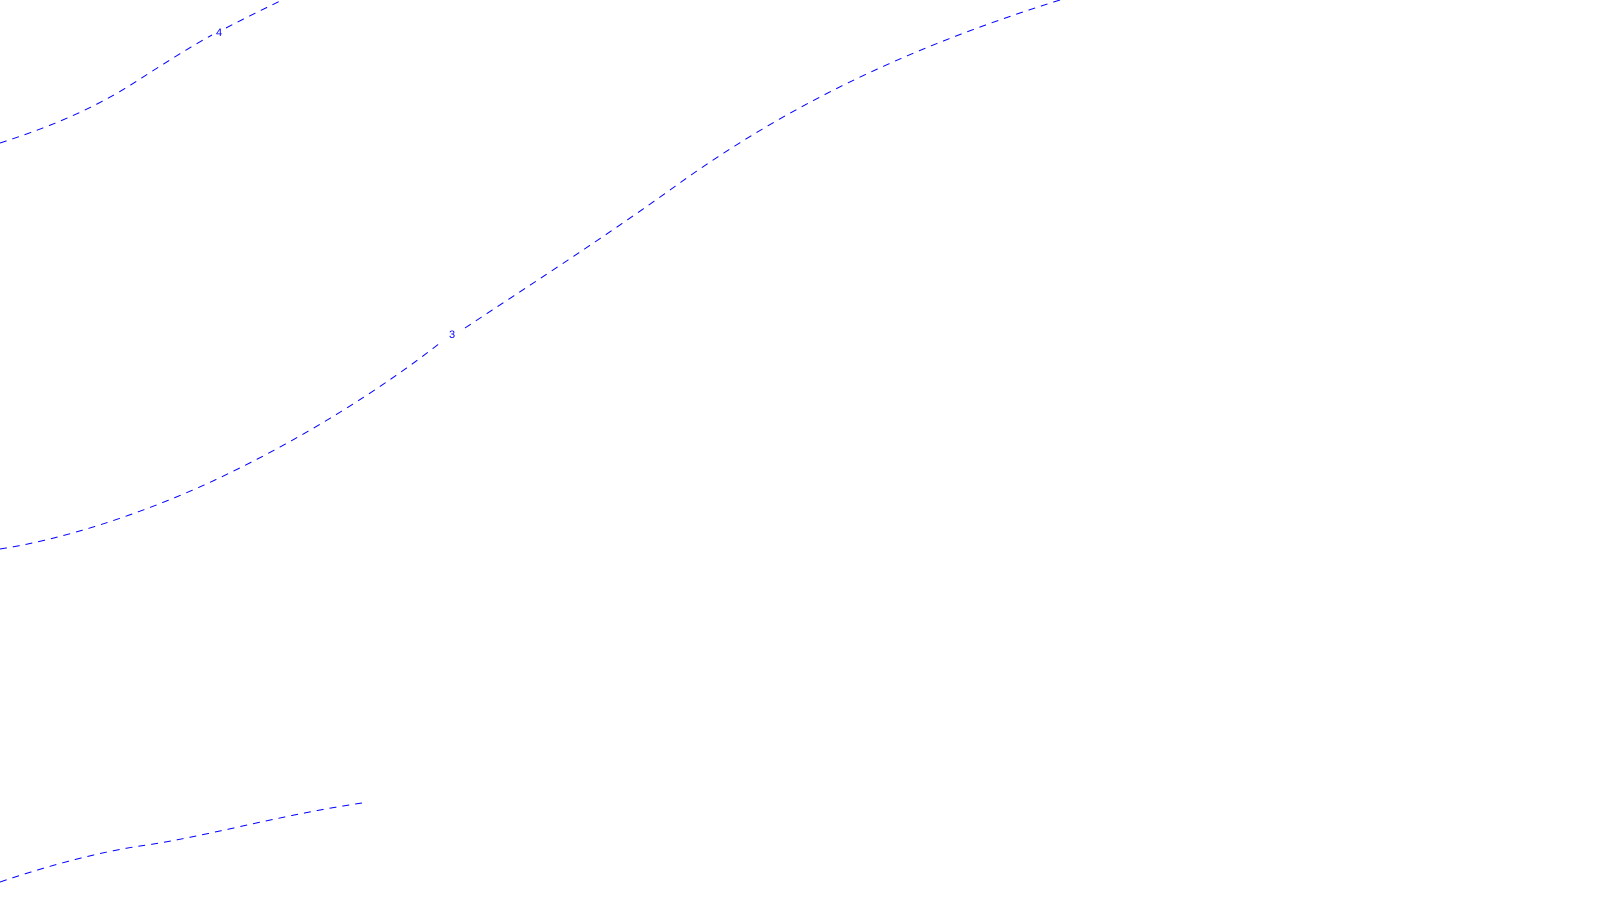  Describe the element at coordinates (219, 33) in the screenshot. I see `contour-label-4: 4` at that location.